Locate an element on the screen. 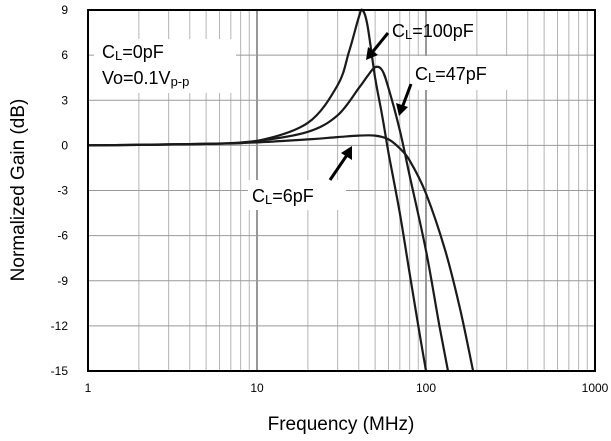 The width and height of the screenshot is (611, 441). arrow-cl47 is located at coordinates (404, 99).